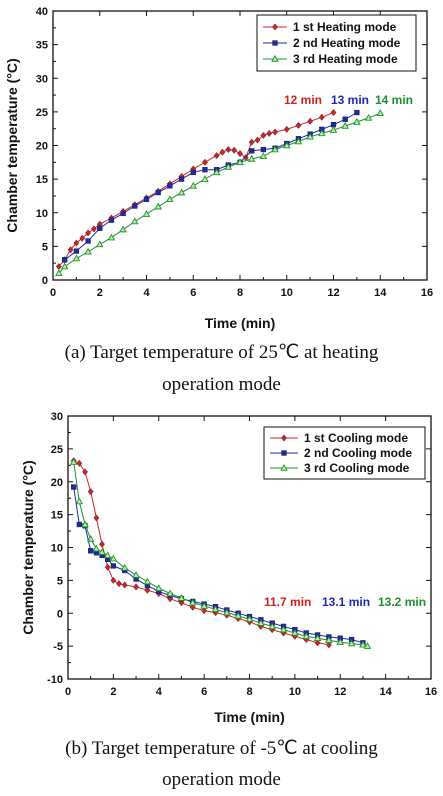  I want to click on y-tick-label: 15, so click(42, 180).